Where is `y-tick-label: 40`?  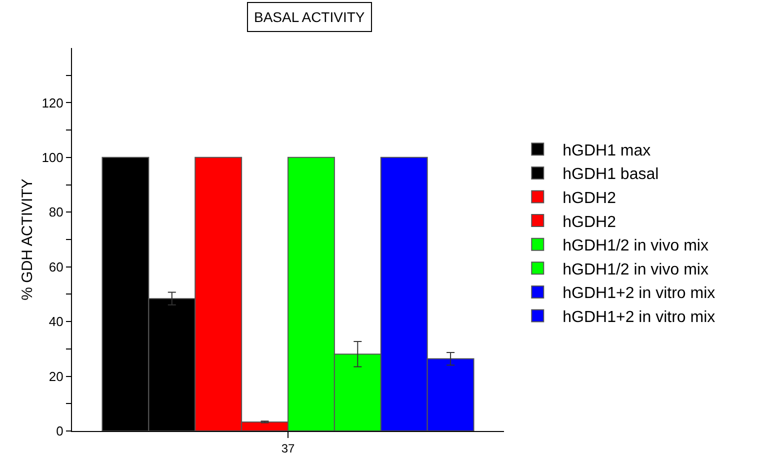
y-tick-label: 40 is located at coordinates (56, 322).